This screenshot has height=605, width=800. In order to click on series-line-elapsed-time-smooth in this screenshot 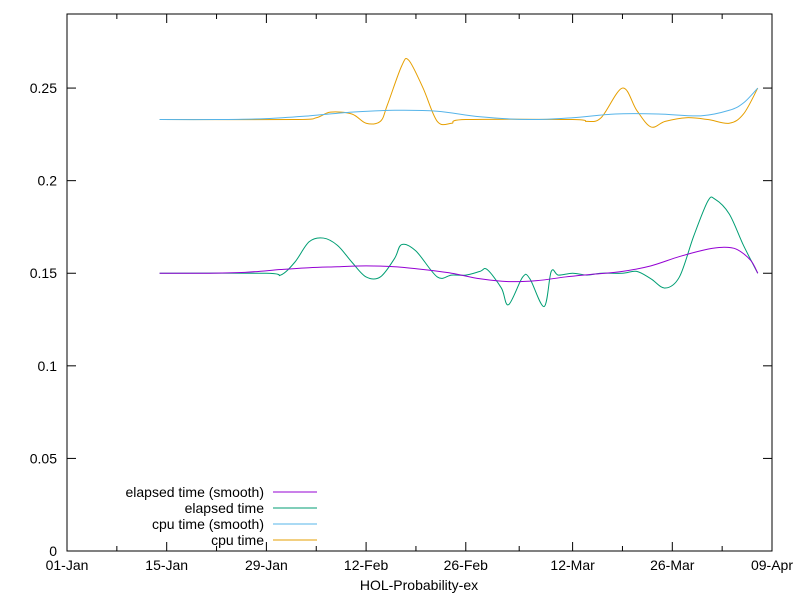, I will do `click(459, 264)`.